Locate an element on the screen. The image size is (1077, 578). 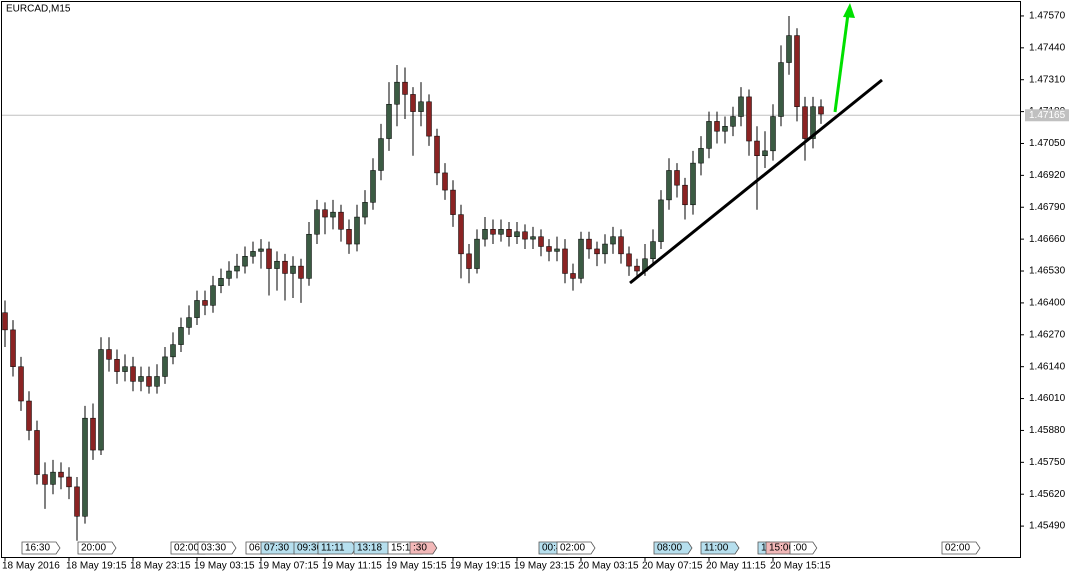
x-tick-label: 18 May 2016 is located at coordinates (31, 566).